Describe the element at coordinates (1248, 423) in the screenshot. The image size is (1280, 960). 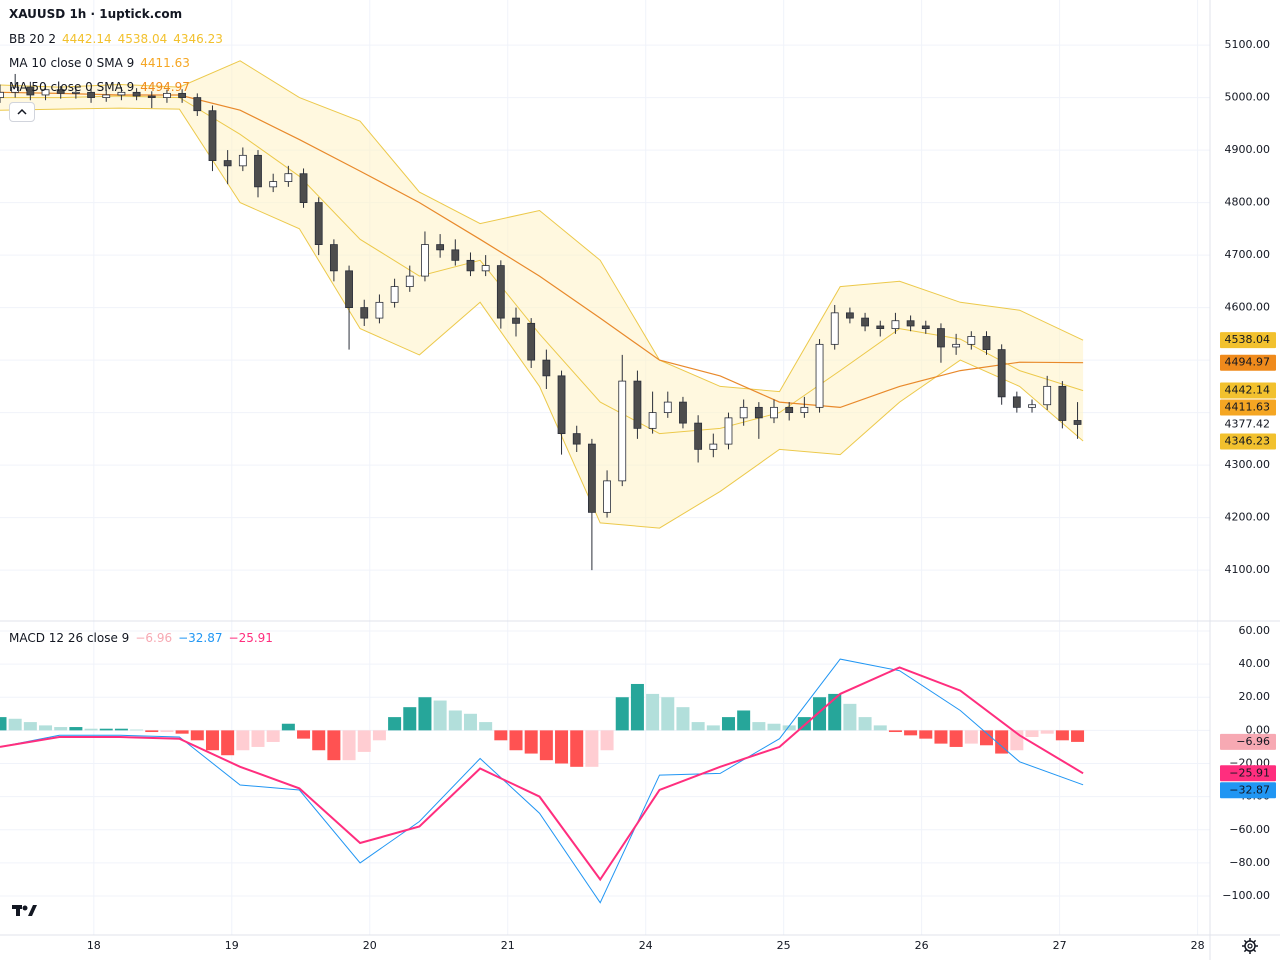
I see `price-badge-label: 4377.42` at that location.